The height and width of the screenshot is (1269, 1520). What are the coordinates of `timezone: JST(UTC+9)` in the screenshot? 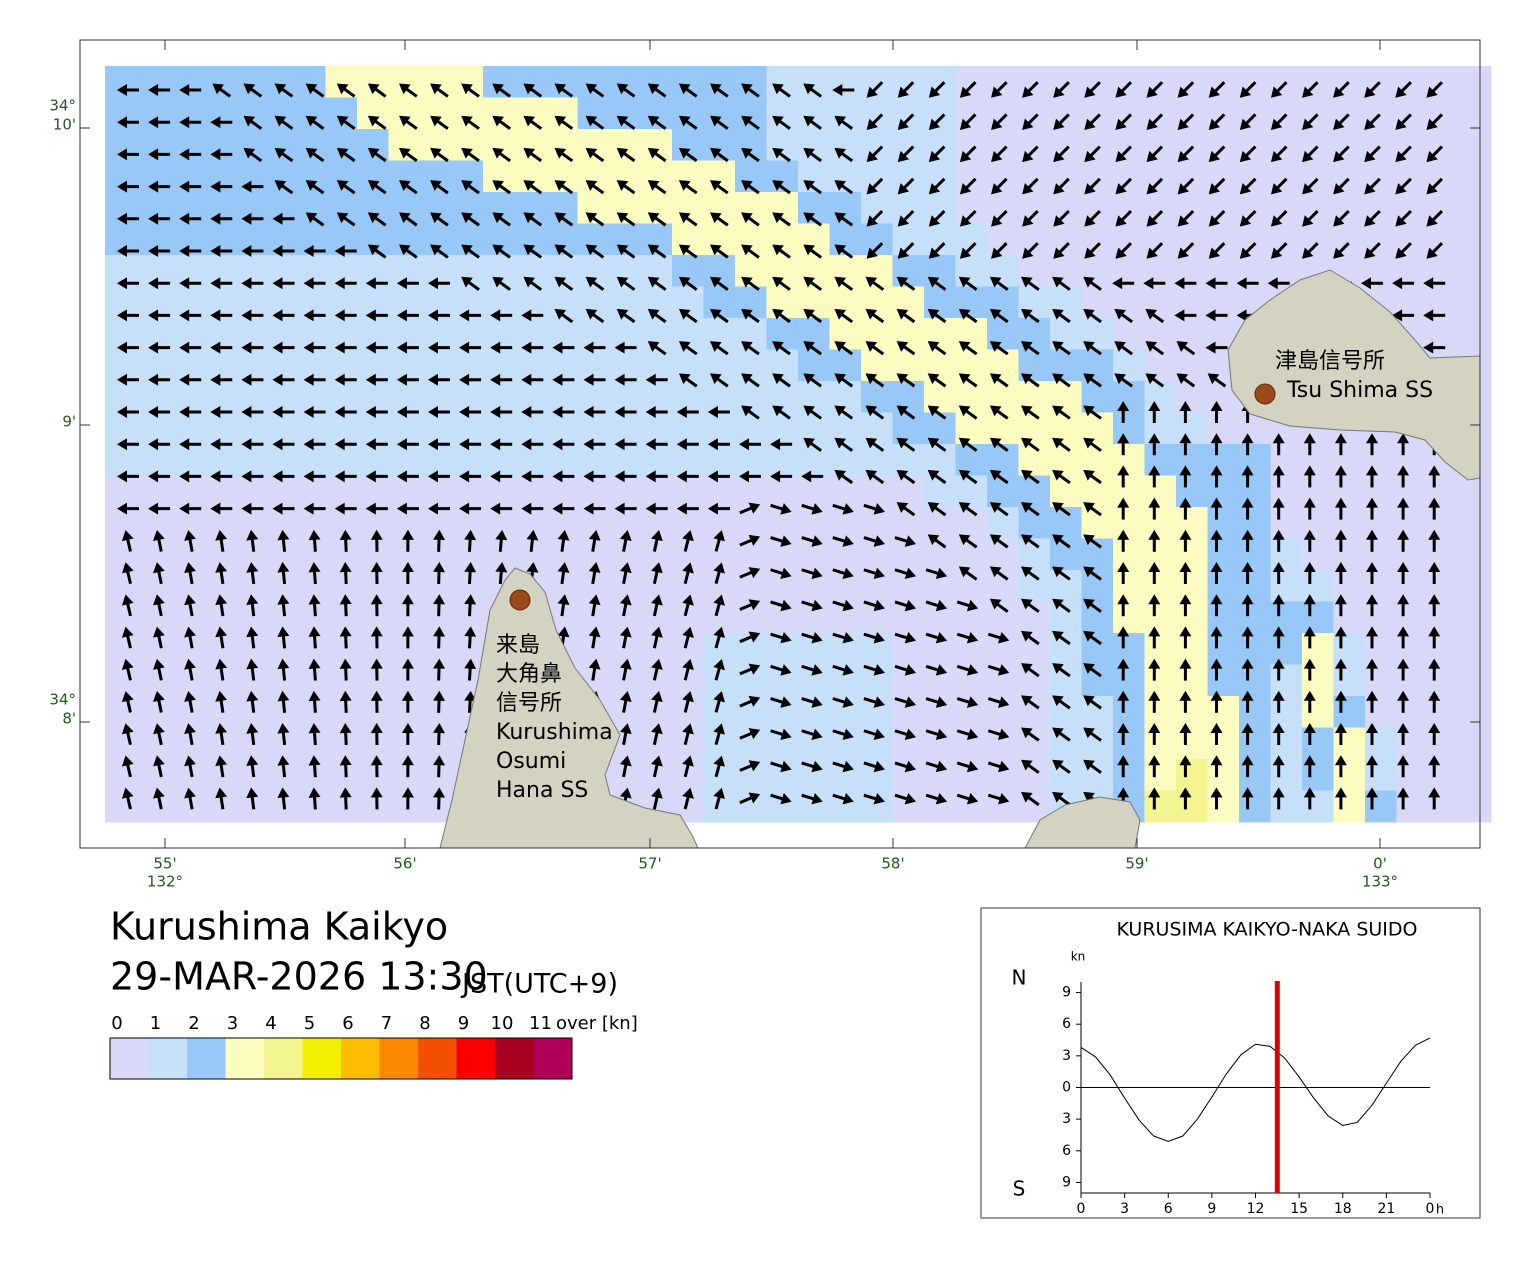 It's located at (539, 984).